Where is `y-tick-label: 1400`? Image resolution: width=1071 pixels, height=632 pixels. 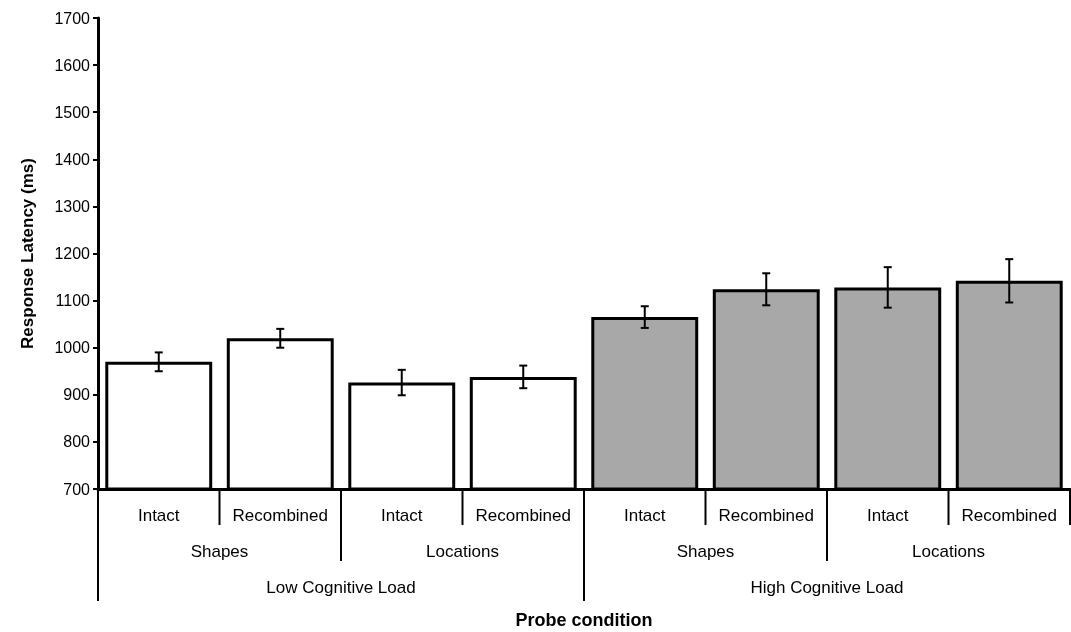 y-tick-label: 1400 is located at coordinates (72, 159).